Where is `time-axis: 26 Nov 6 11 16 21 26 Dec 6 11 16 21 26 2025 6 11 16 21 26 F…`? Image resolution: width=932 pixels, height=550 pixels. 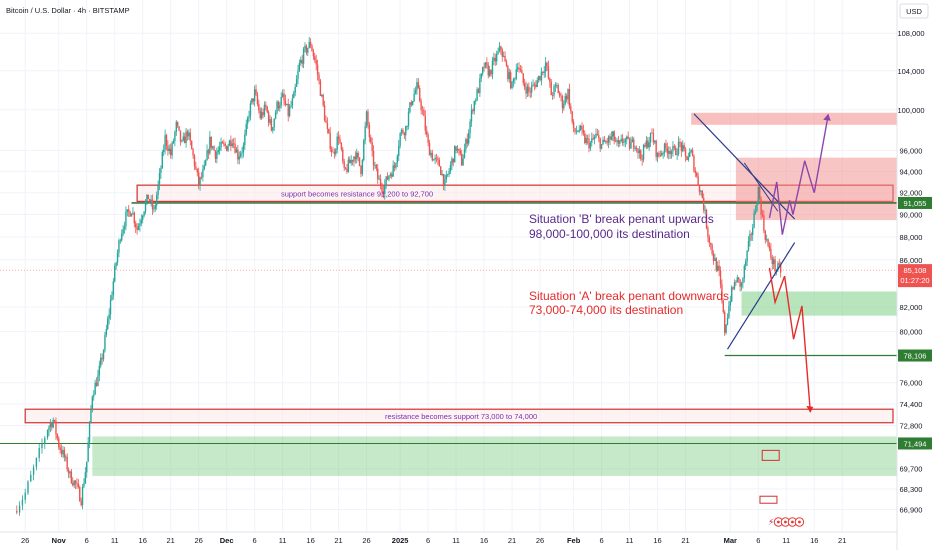 time-axis: 26 Nov 6 11 16 21 26 Dec 6 11 16 21 26 2025 6 11 16 21 26 F… is located at coordinates (433, 540).